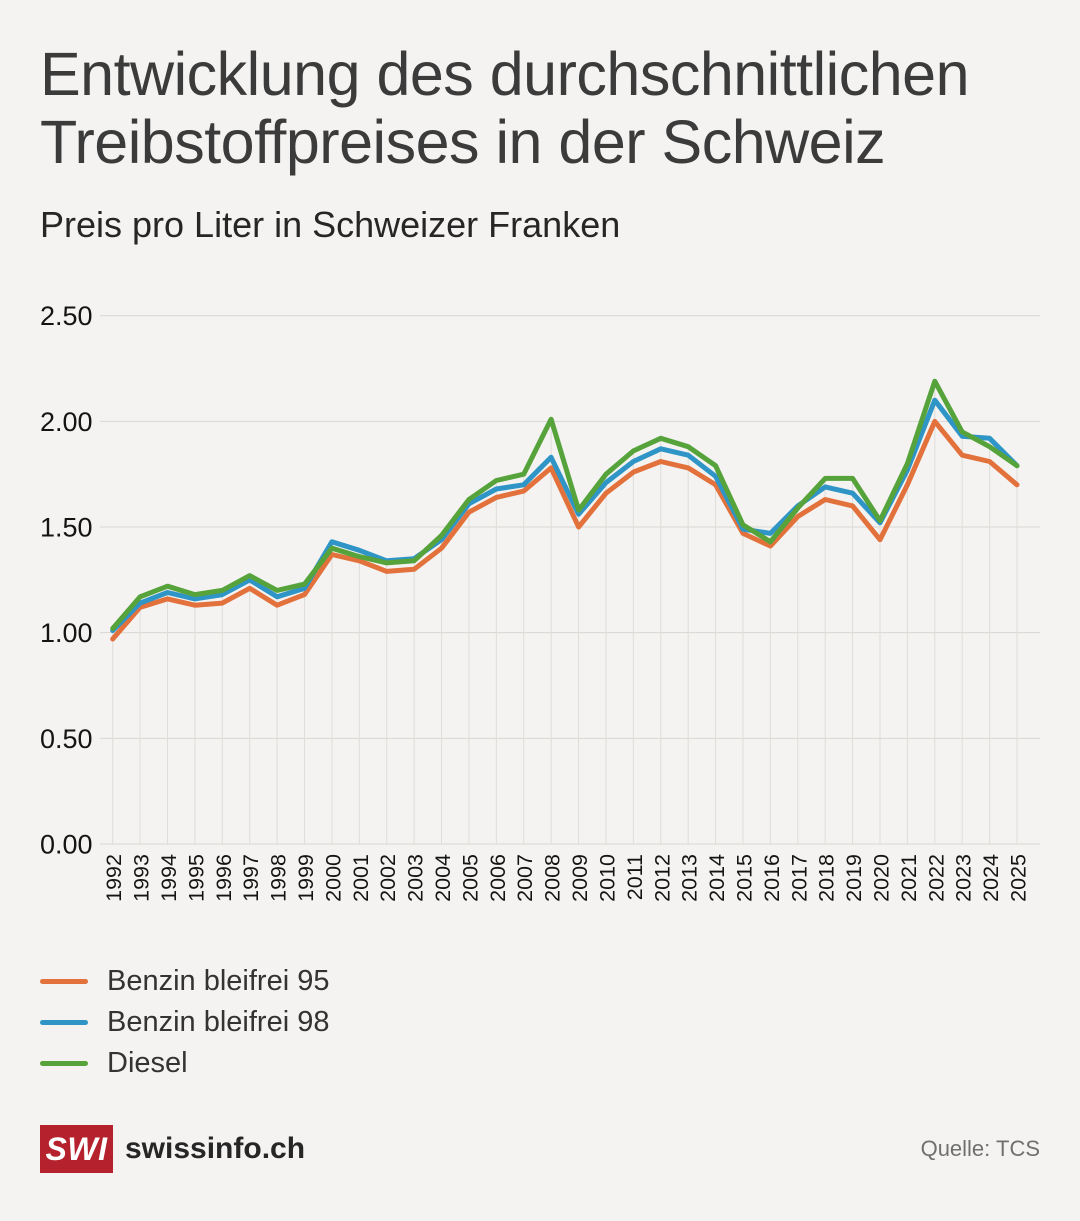 The image size is (1080, 1221). What do you see at coordinates (881, 878) in the screenshot?
I see `x-tick-label: 2020` at bounding box center [881, 878].